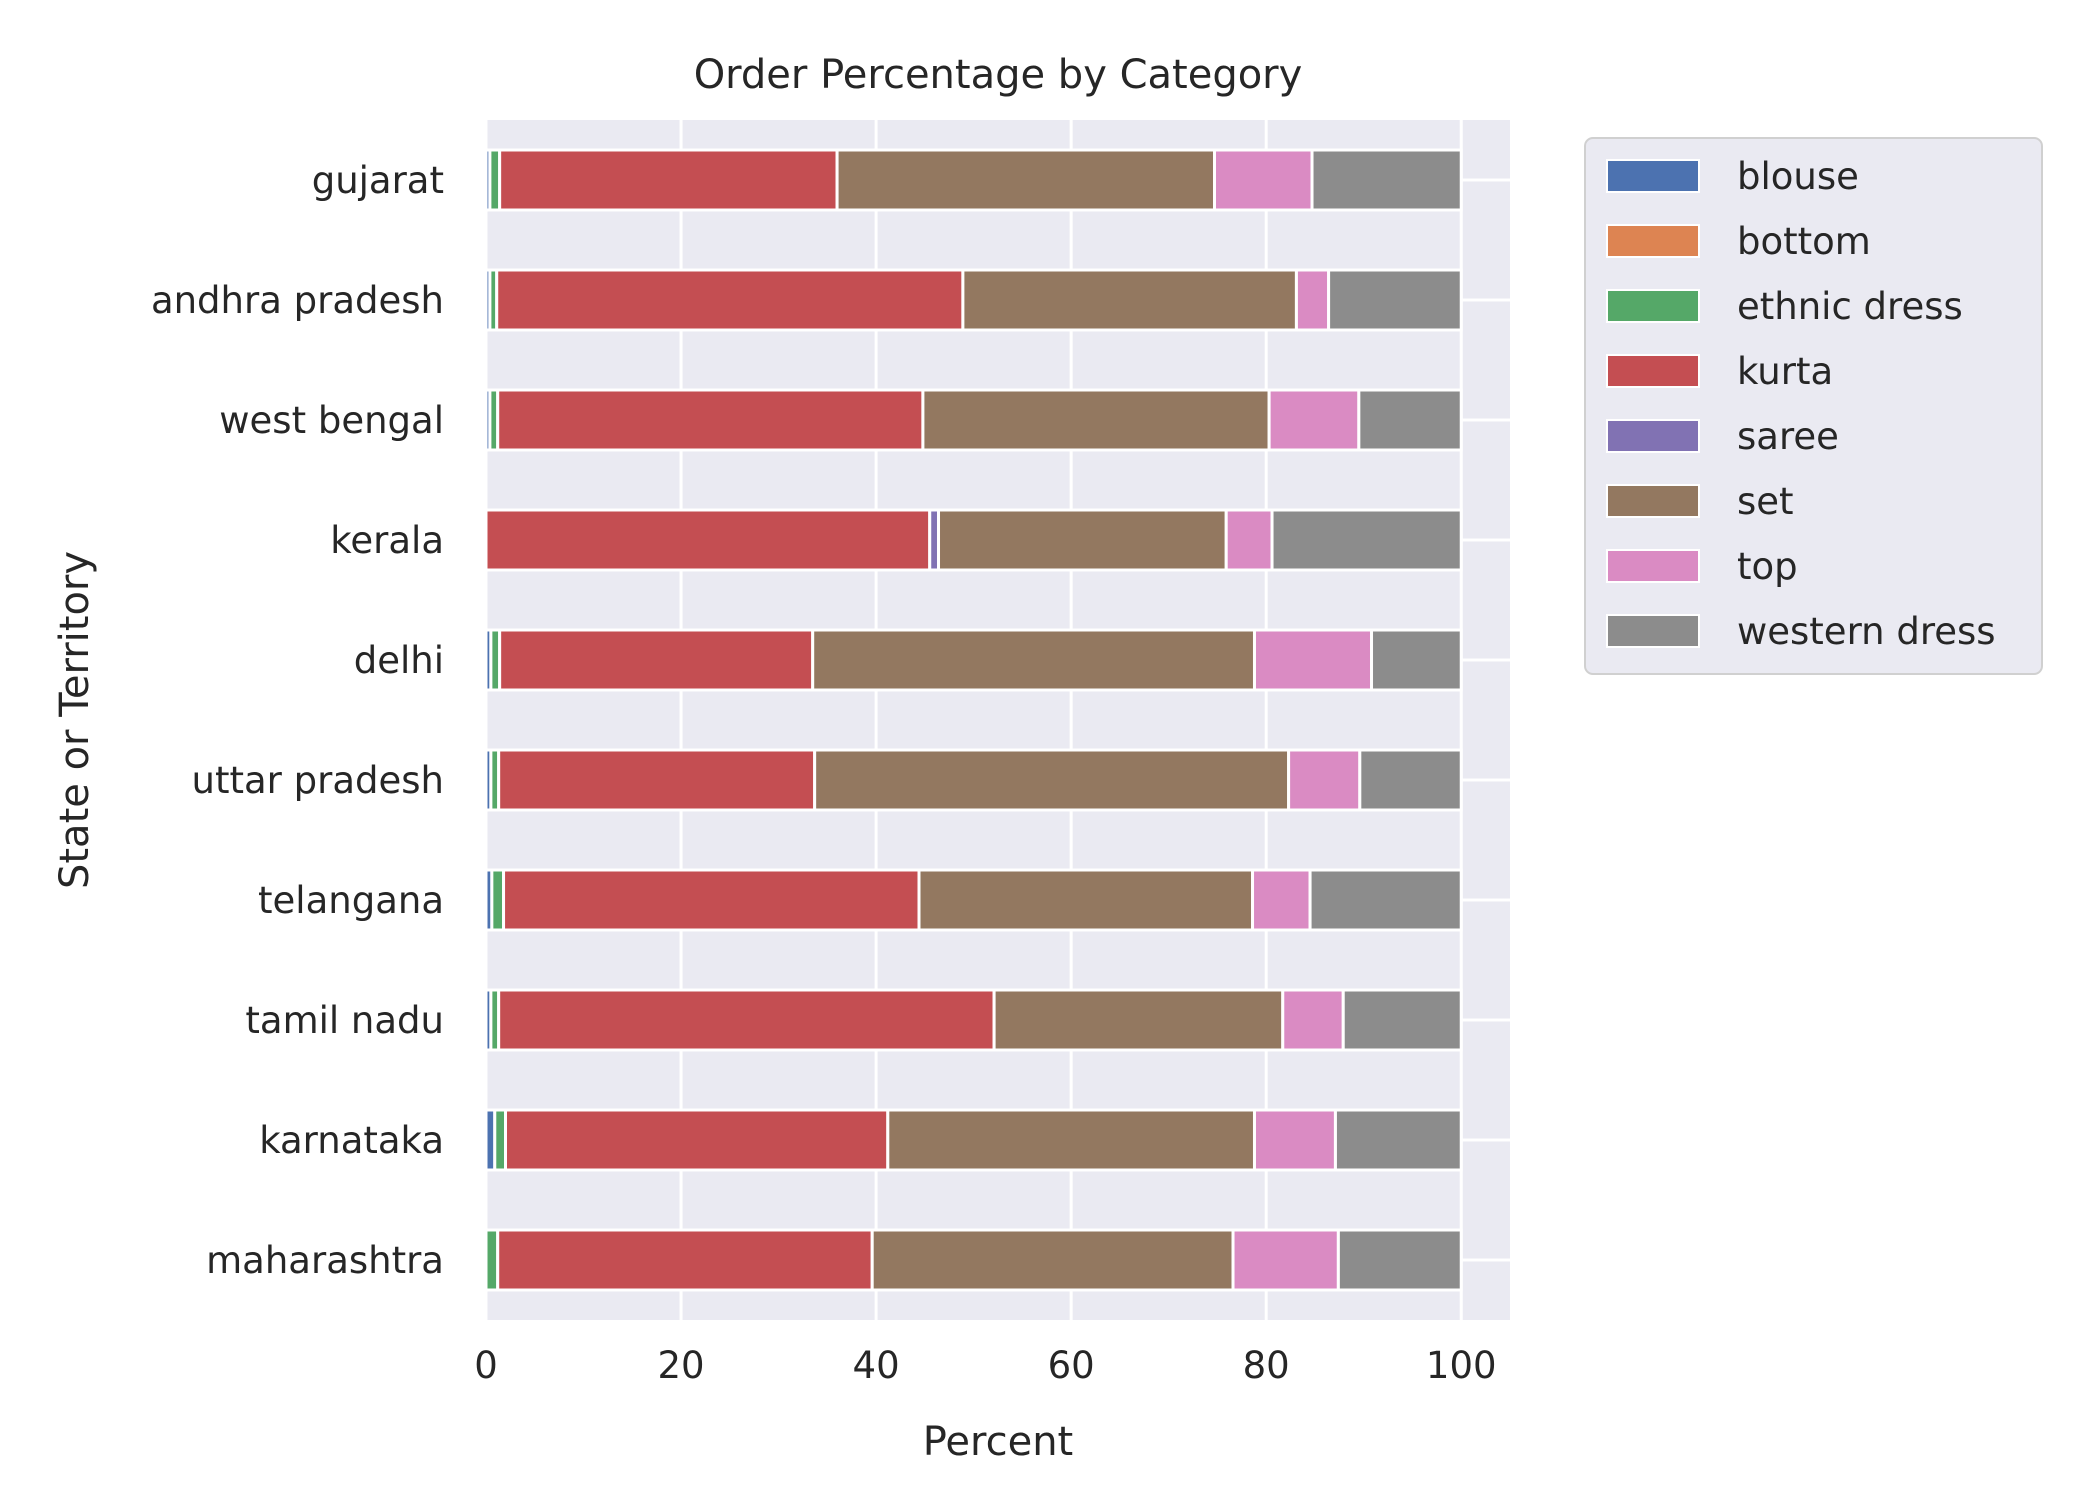 Image resolution: width=2100 pixels, height=1500 pixels. Describe the element at coordinates (1788, 436) in the screenshot. I see `legend-label: saree` at that location.